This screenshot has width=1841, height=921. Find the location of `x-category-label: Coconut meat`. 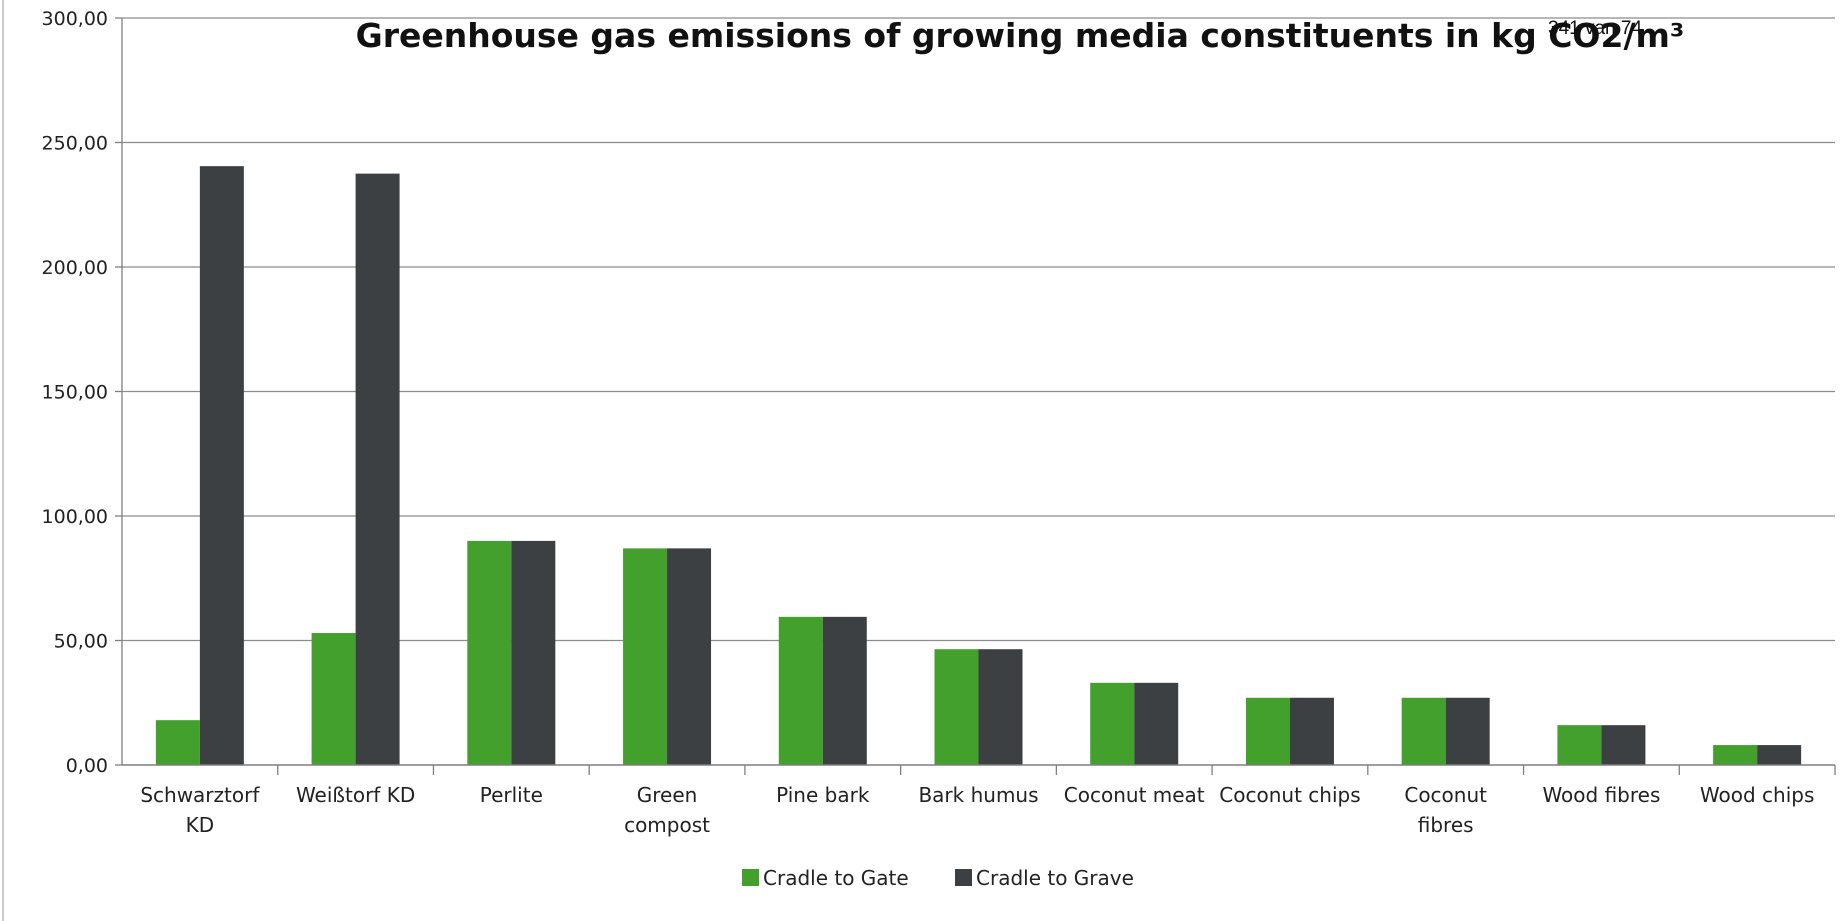

x-category-label: Coconut meat is located at coordinates (1134, 795).